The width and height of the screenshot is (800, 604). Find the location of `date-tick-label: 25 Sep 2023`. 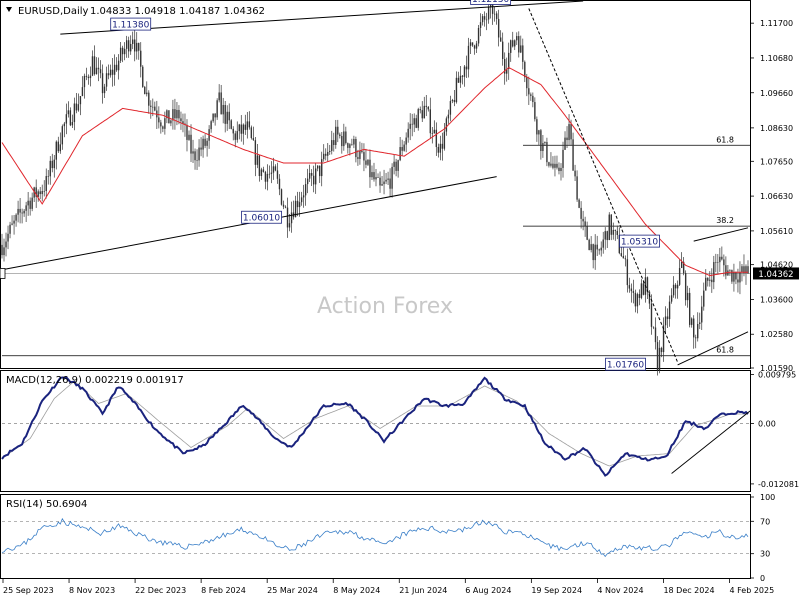

date-tick-label: 25 Sep 2023 is located at coordinates (28, 590).